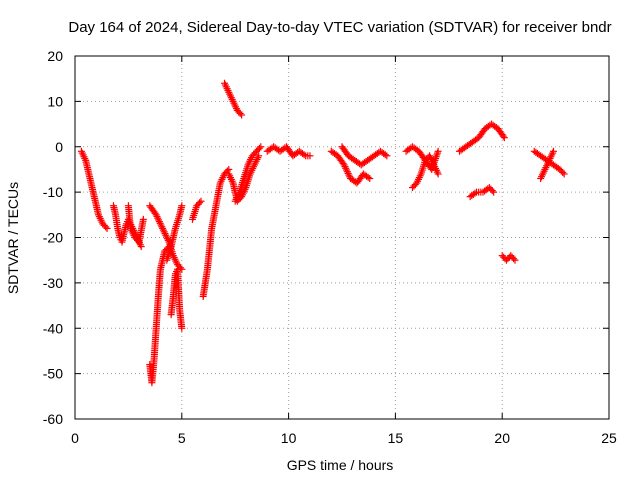 The width and height of the screenshot is (640, 480). What do you see at coordinates (182, 438) in the screenshot?
I see `x-tick-label: 5` at bounding box center [182, 438].